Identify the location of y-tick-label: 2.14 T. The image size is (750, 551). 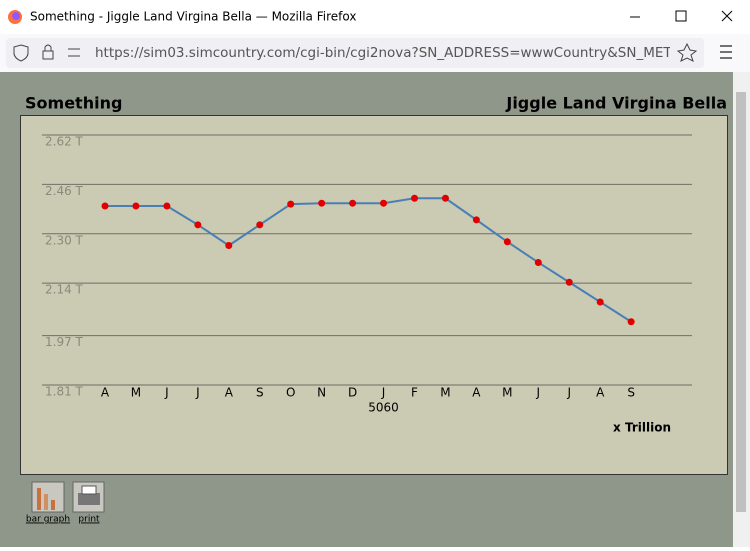
(64, 290).